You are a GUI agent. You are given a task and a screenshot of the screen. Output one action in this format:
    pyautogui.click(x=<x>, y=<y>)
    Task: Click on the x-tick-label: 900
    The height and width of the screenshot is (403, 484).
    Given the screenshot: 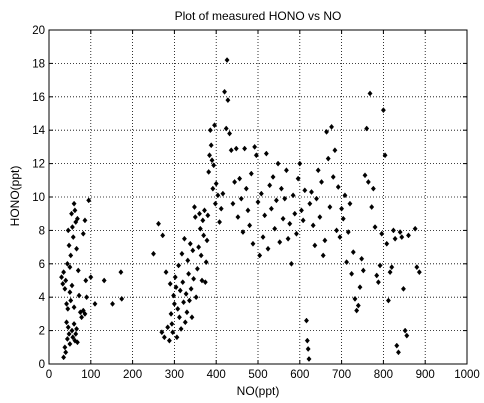 What is the action you would take?
    pyautogui.click(x=425, y=375)
    